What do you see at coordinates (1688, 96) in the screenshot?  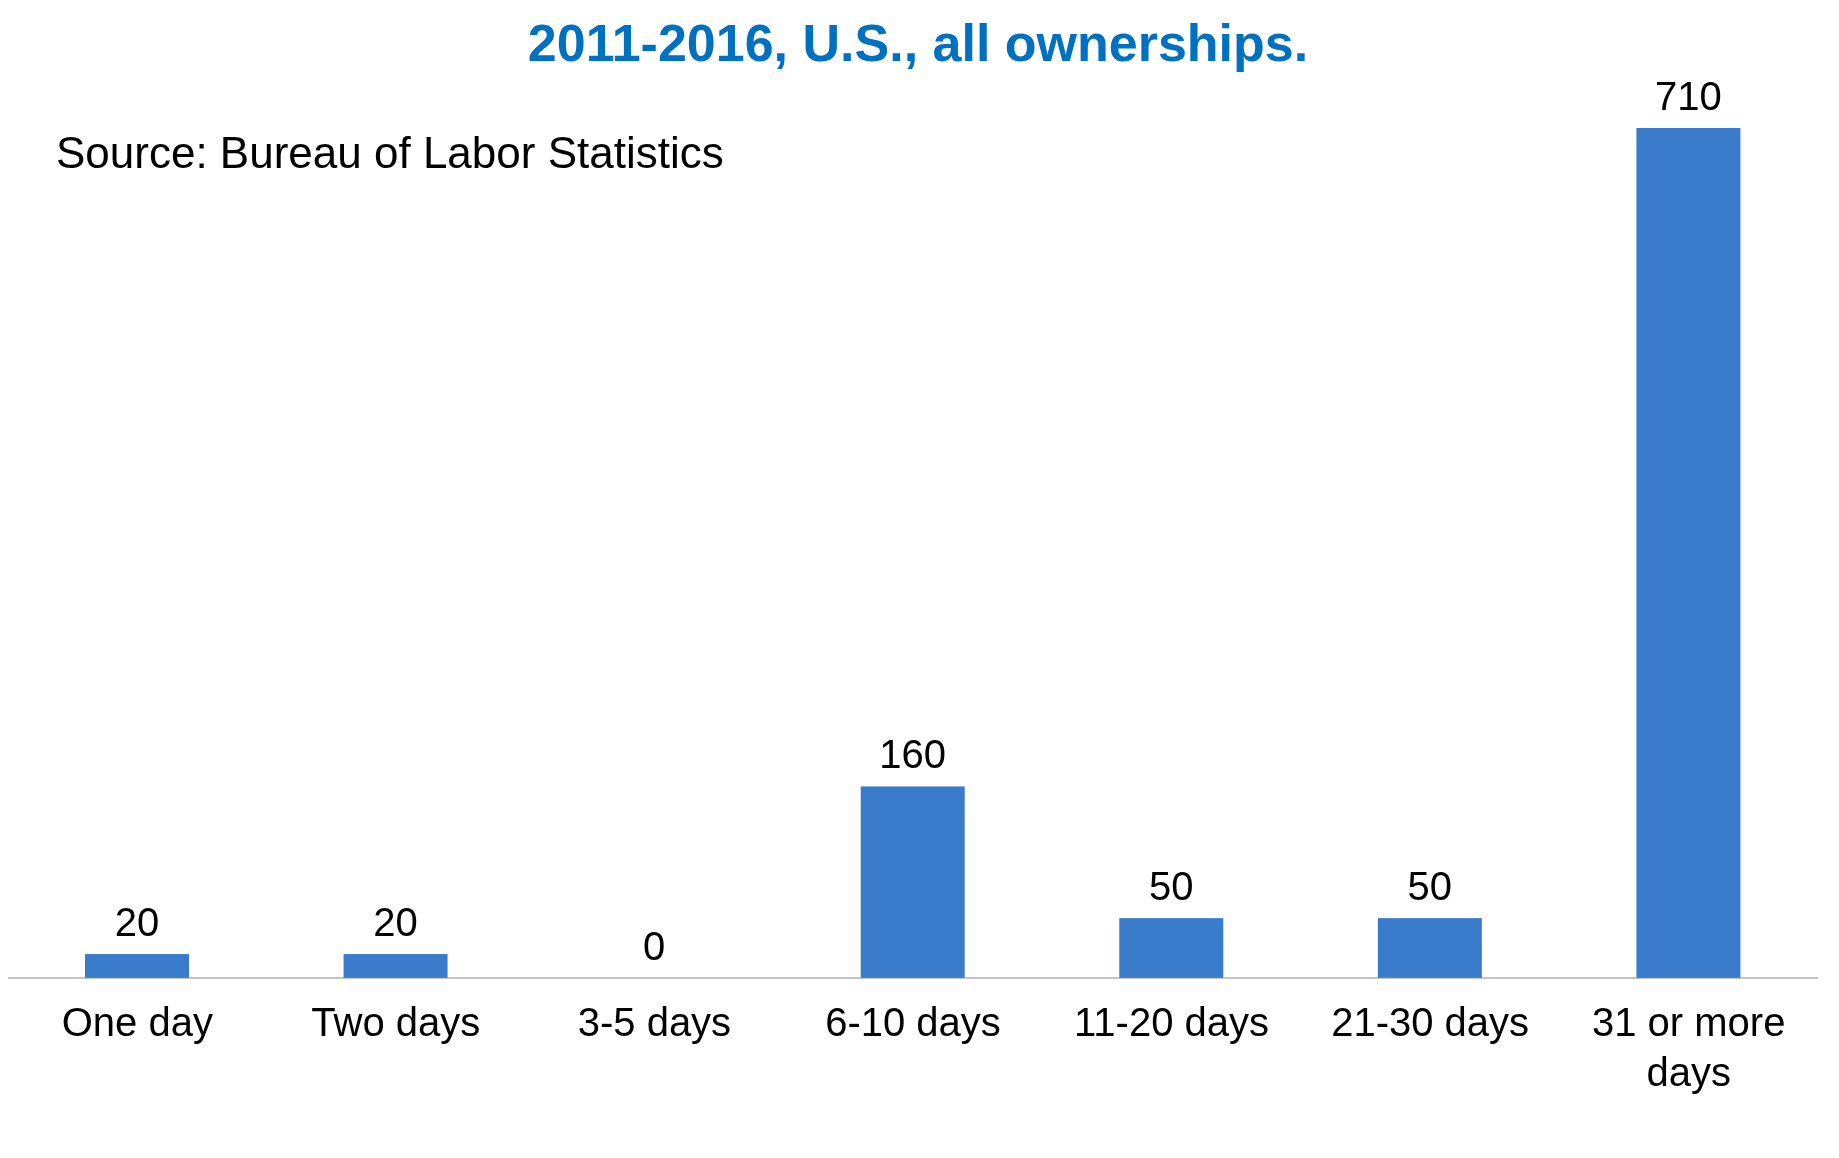 I see `data-label: 710` at bounding box center [1688, 96].